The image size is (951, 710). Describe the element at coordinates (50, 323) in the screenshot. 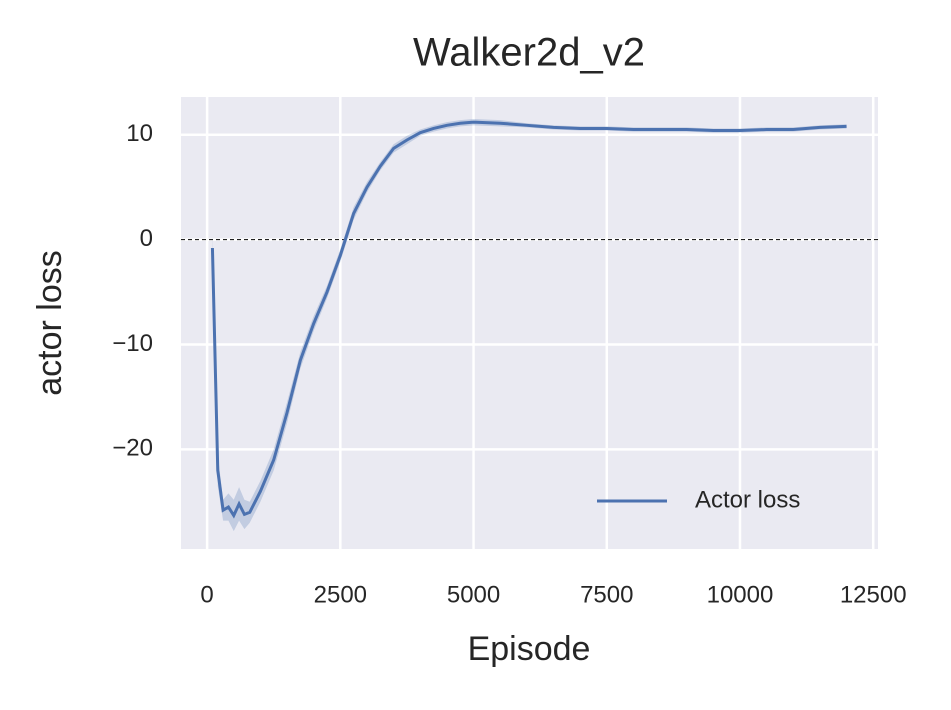

I see `y-axis-label: actor loss` at that location.